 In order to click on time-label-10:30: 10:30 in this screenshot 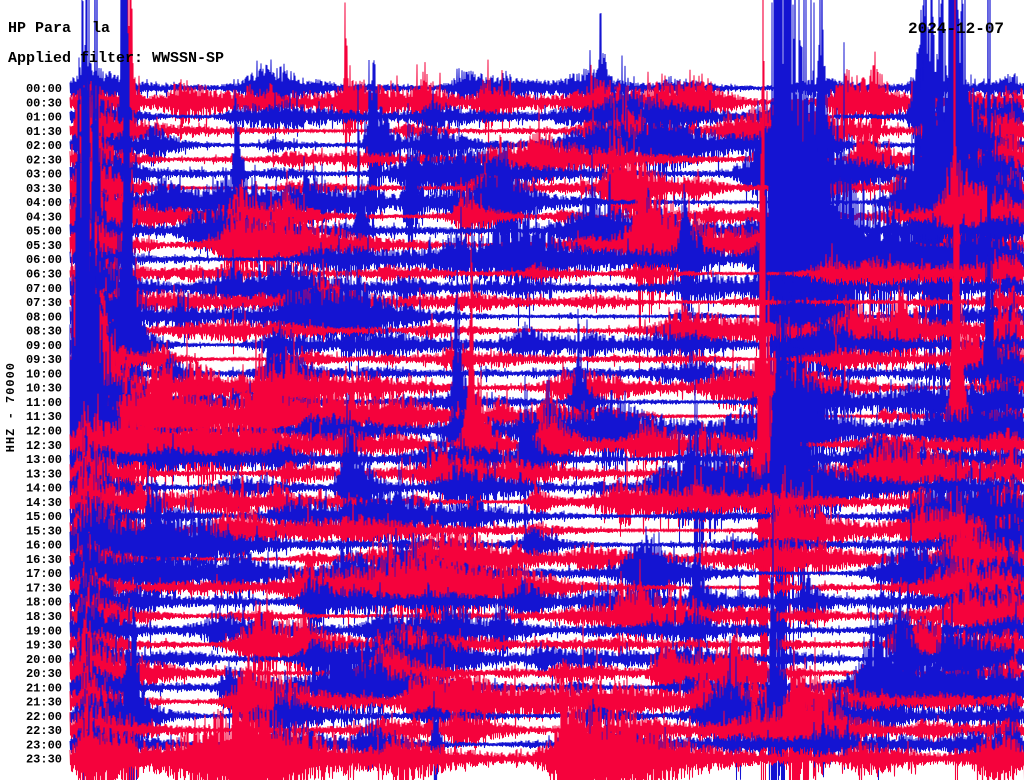, I will do `click(44, 389)`.